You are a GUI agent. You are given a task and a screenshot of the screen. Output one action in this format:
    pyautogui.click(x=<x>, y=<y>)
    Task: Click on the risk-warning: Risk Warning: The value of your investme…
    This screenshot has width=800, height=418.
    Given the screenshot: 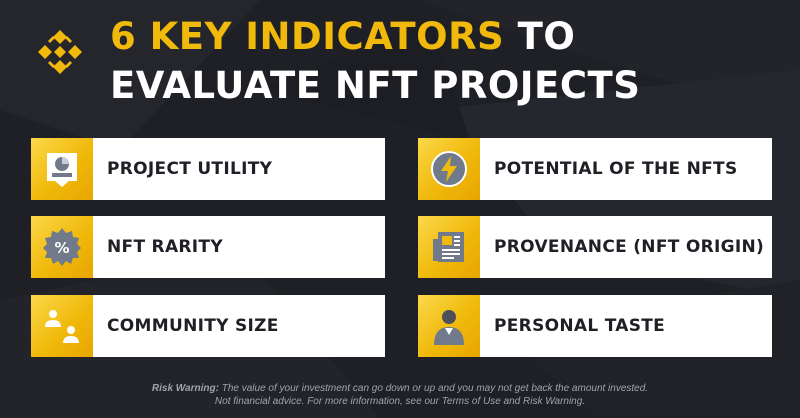 What is the action you would take?
    pyautogui.click(x=400, y=395)
    